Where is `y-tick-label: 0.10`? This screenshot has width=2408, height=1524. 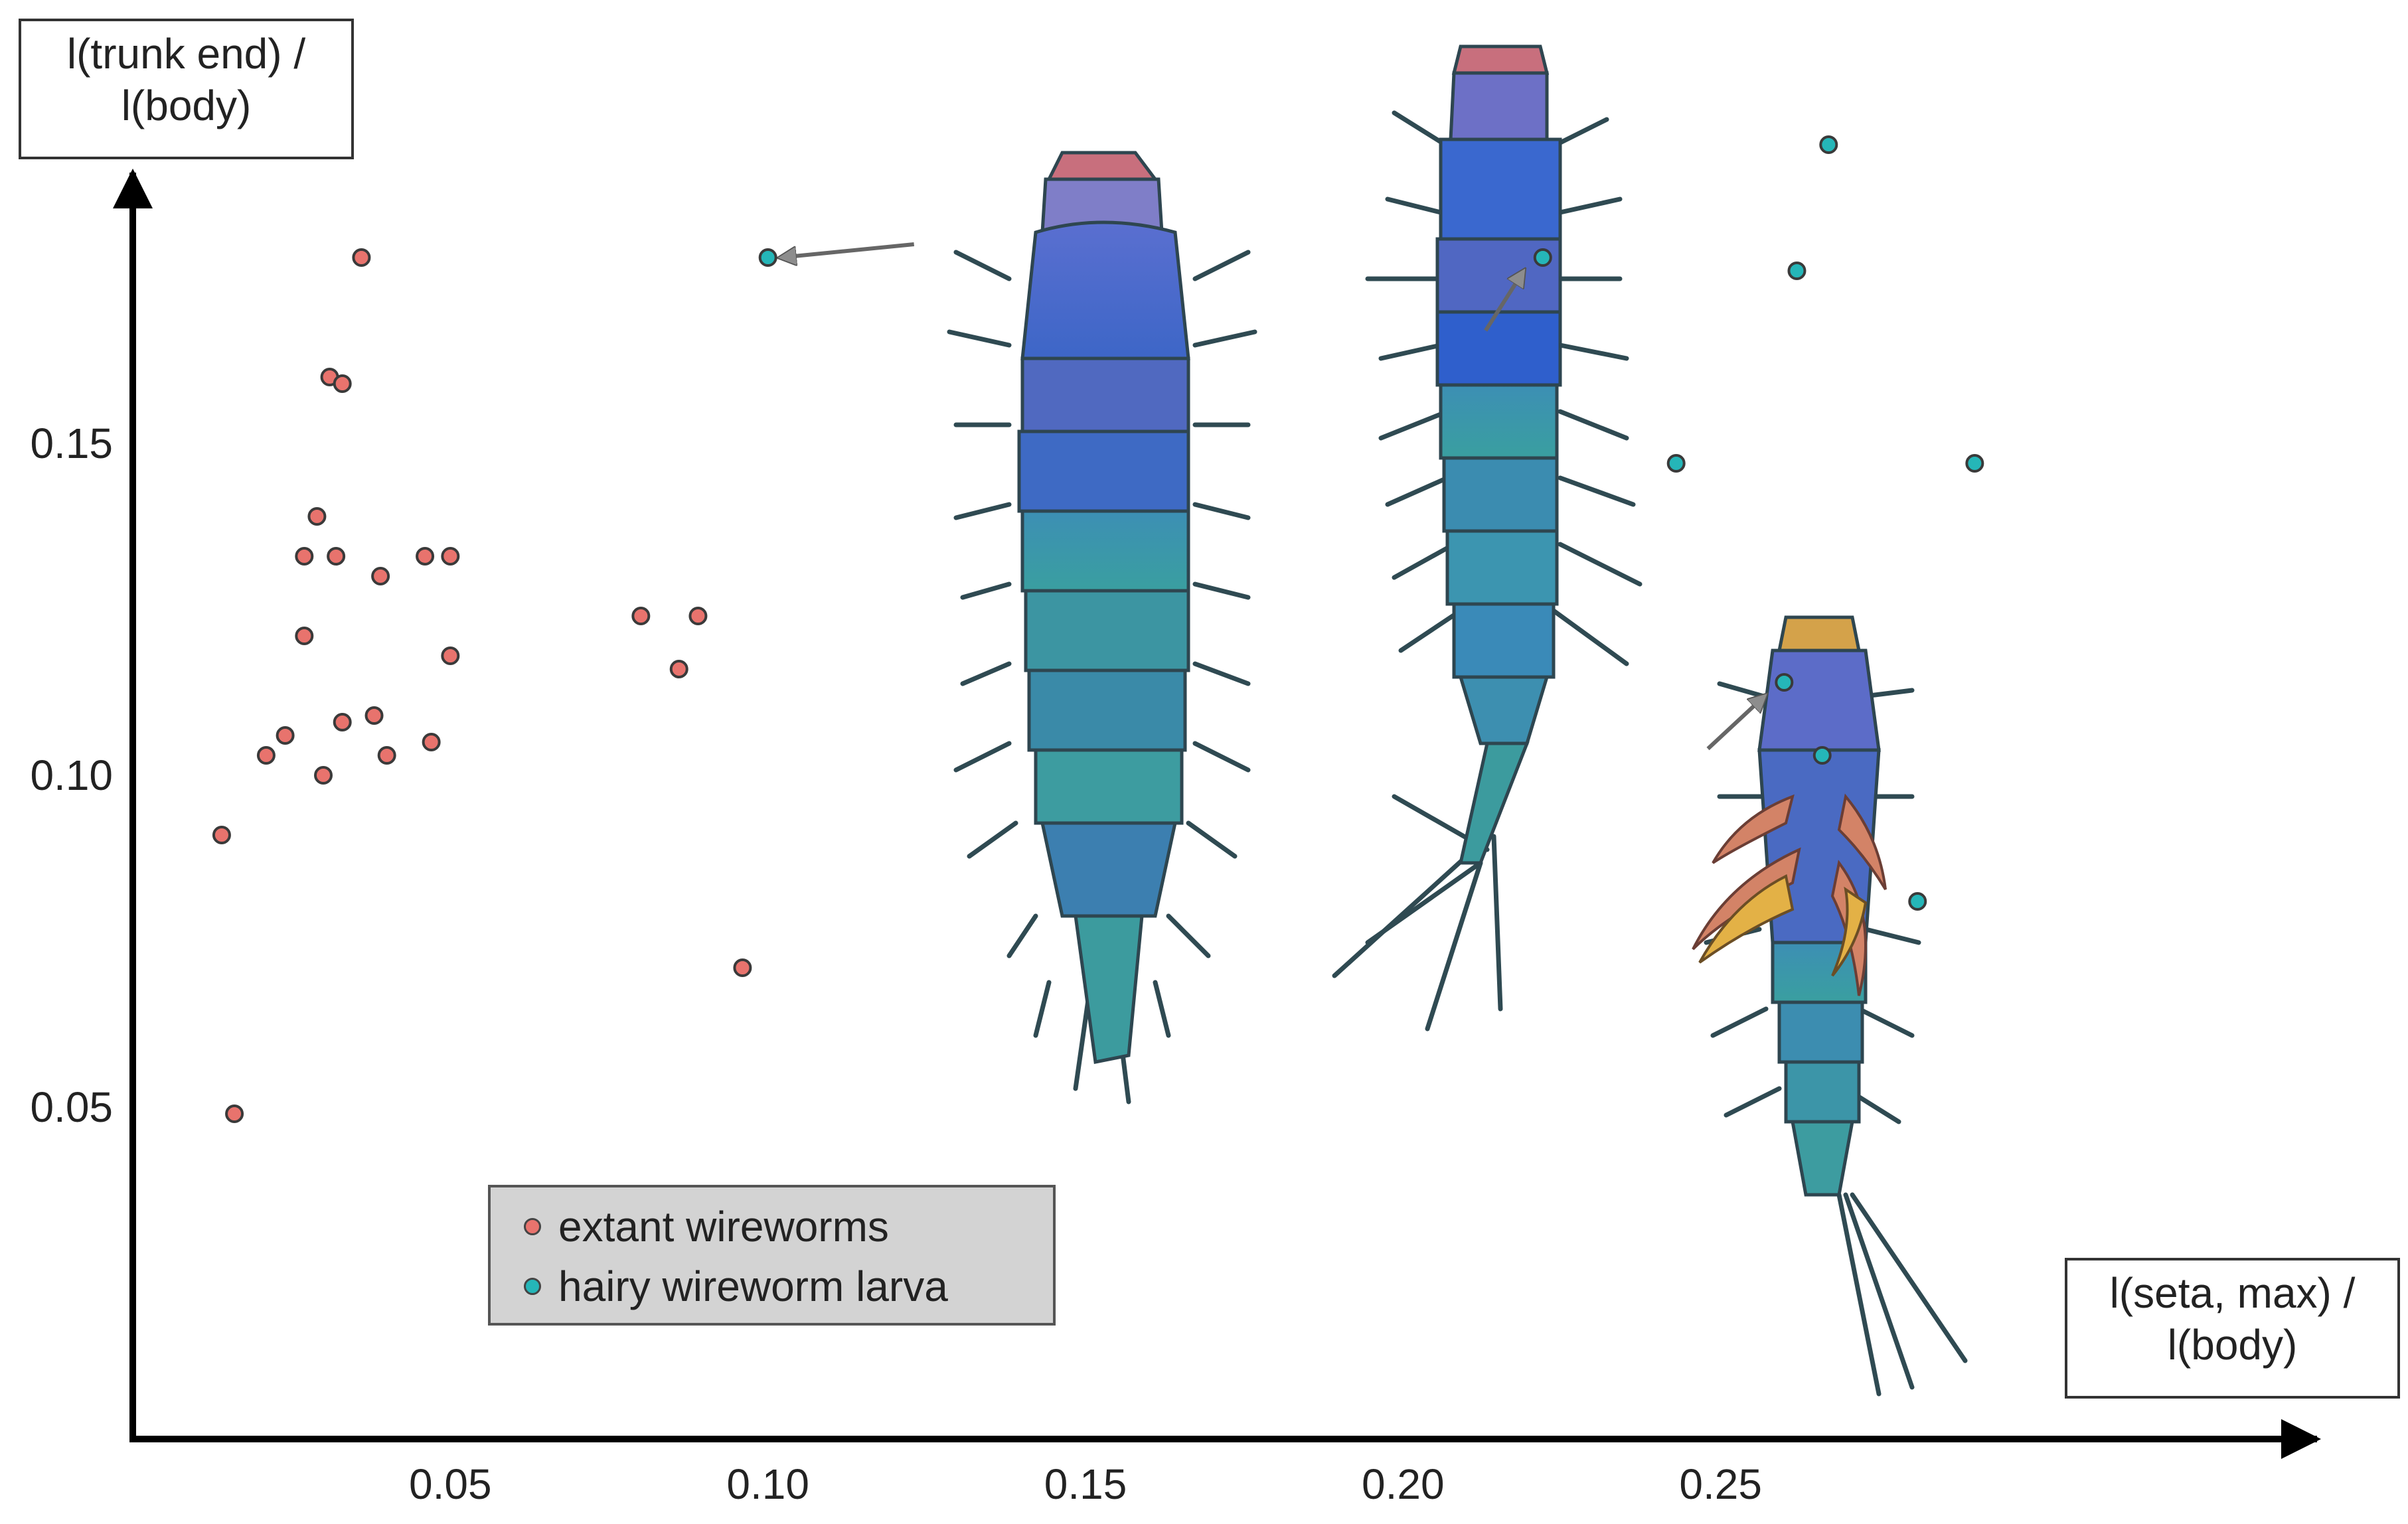
y-tick-label: 0.10 is located at coordinates (71, 775).